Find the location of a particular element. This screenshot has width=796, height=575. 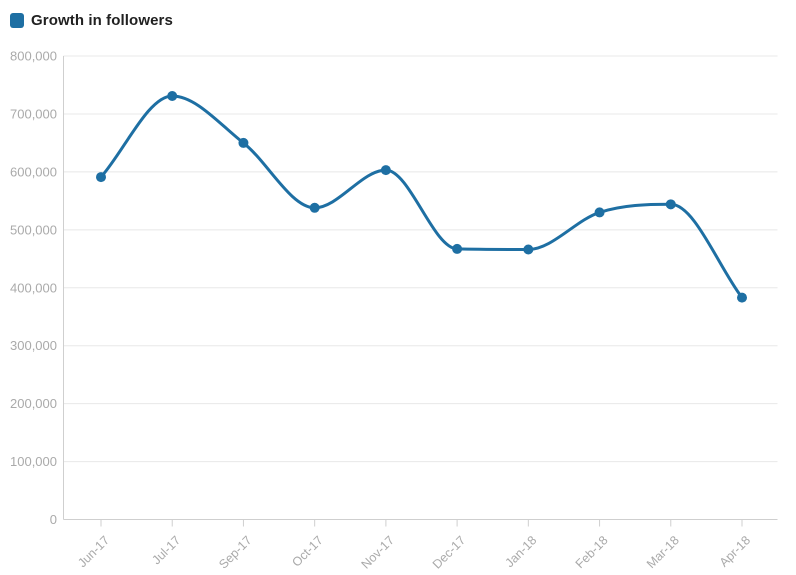

y-axis-label: 200,000 is located at coordinates (33, 403).